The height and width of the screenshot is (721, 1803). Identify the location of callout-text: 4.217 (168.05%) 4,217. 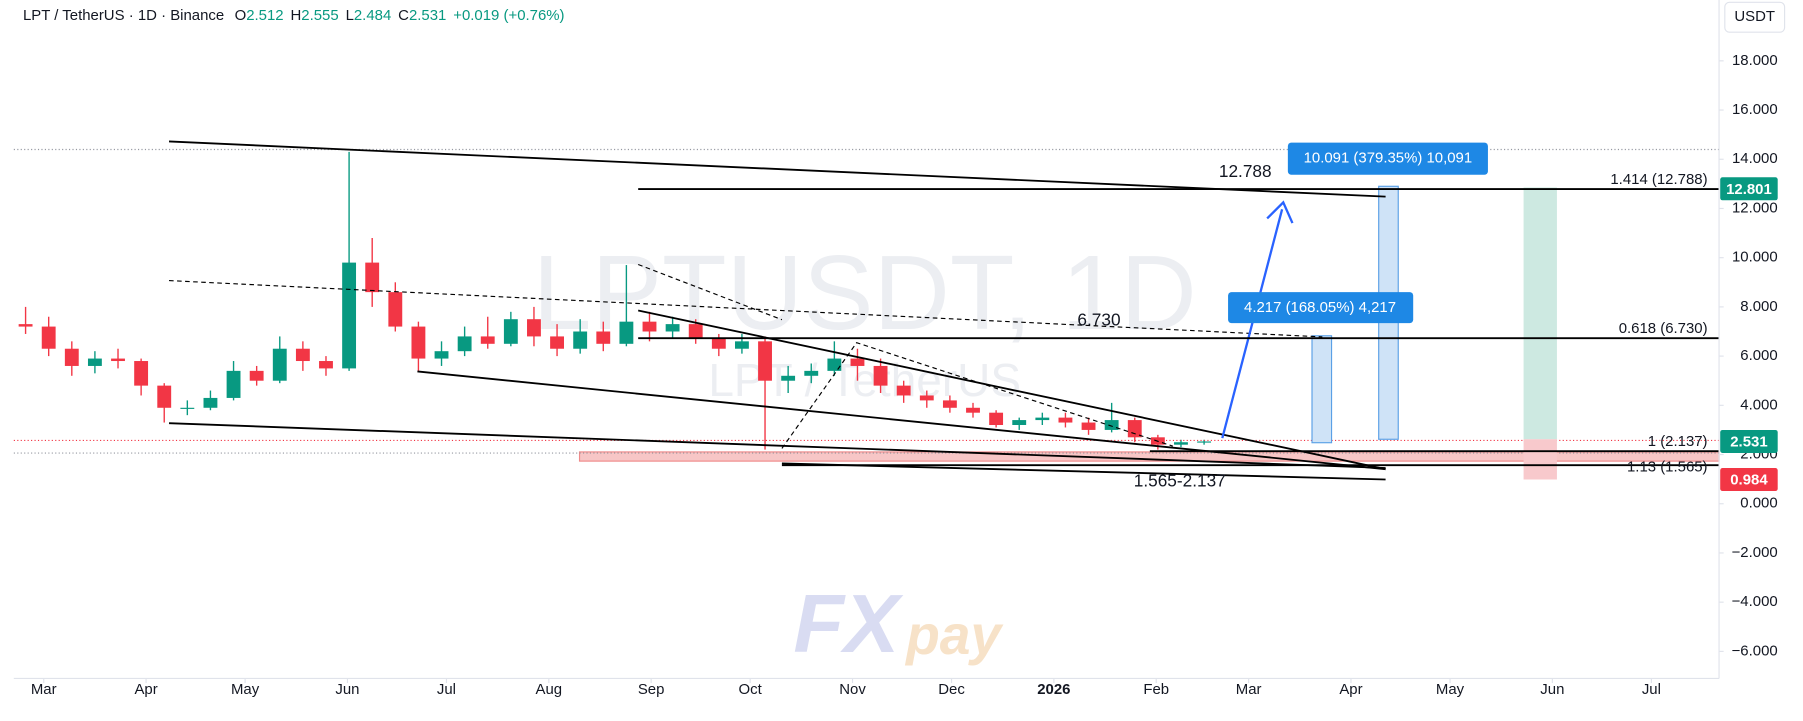
(1320, 307).